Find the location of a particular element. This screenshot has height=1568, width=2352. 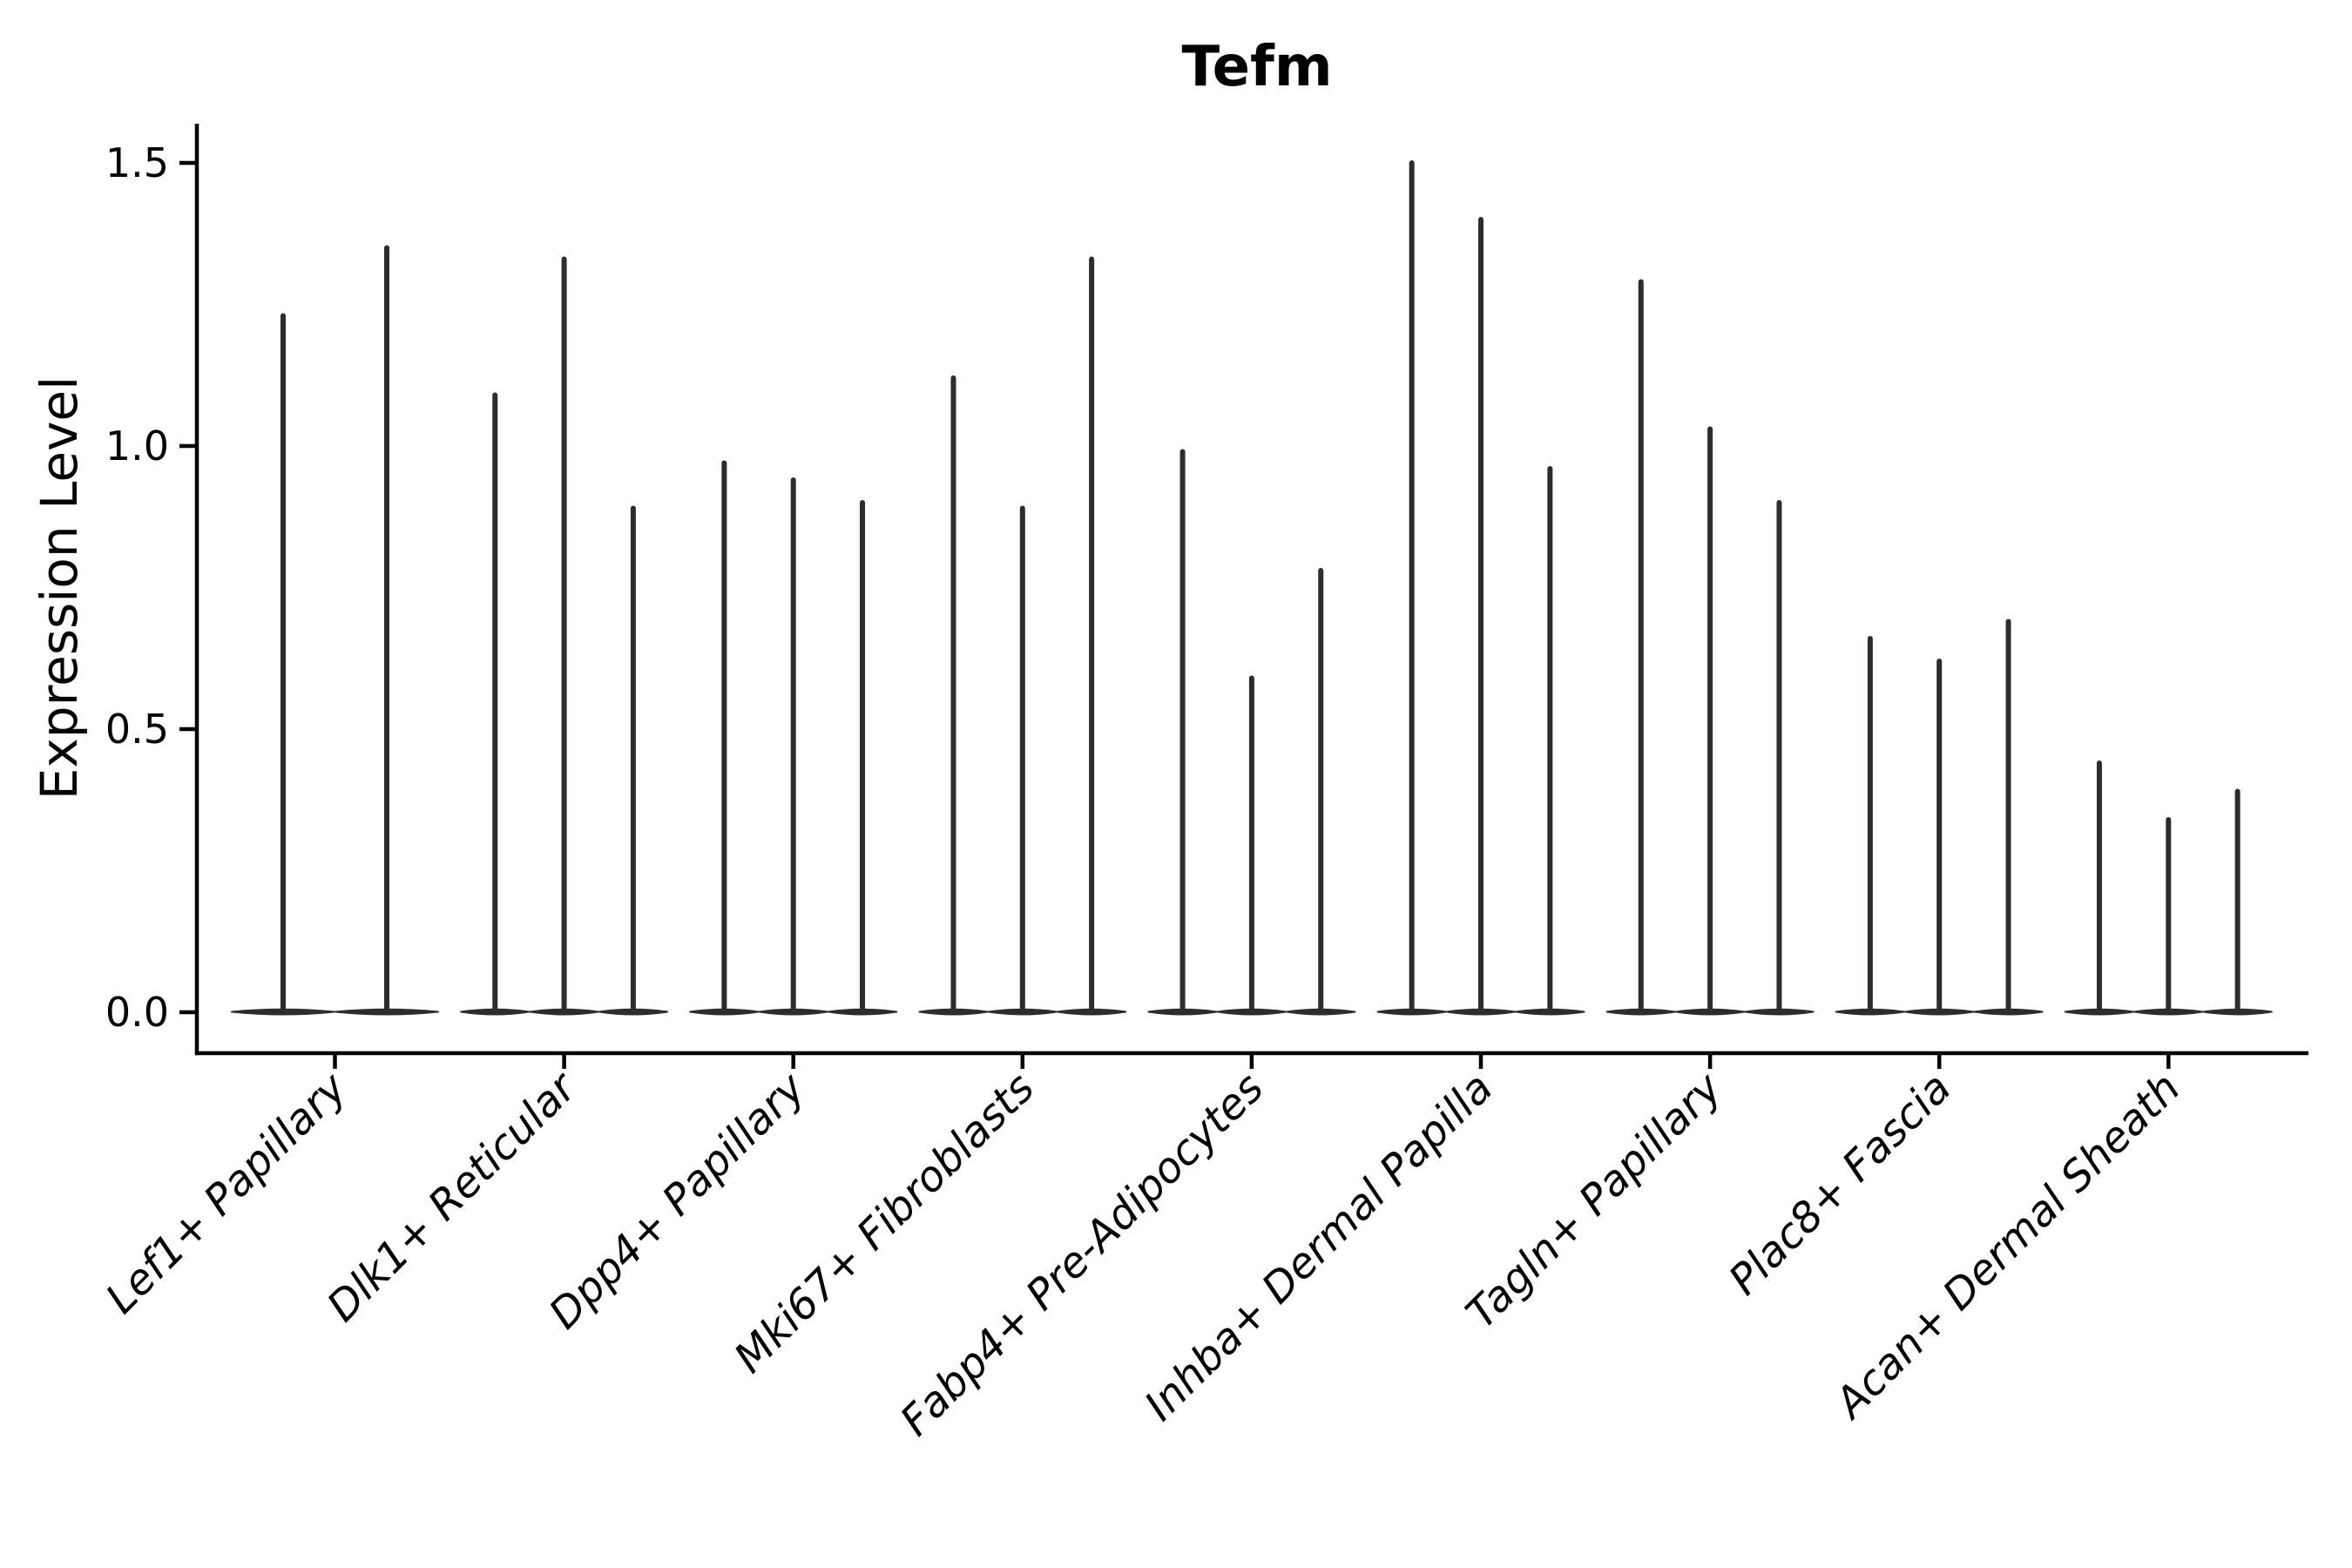

x-tick-label: Tagln+ Papillary is located at coordinates (1594, 1201).